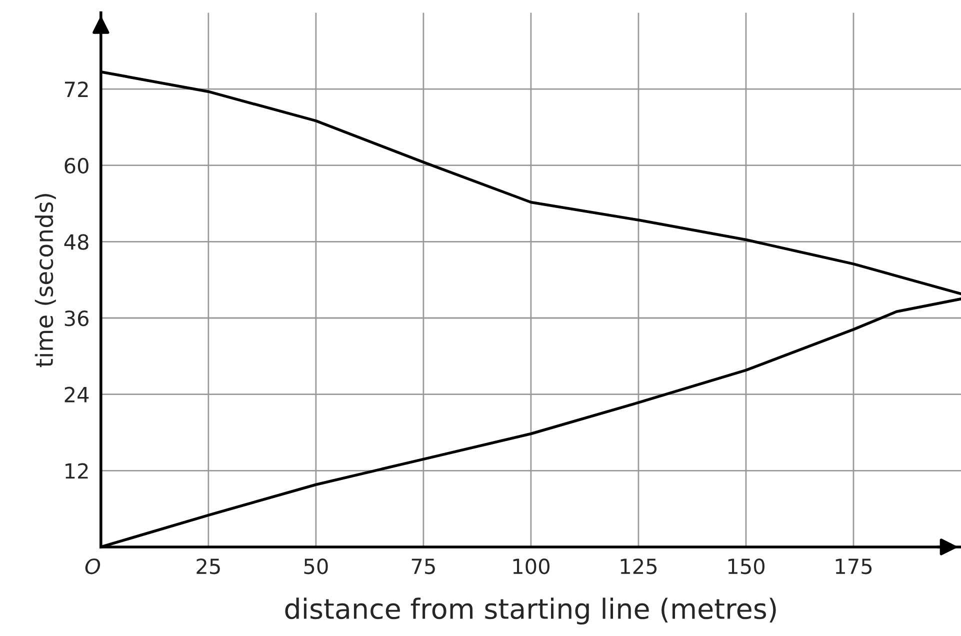 Image resolution: width=961 pixels, height=636 pixels. Describe the element at coordinates (530, 611) in the screenshot. I see `x-axis-title: distance from starting line (metres)` at that location.